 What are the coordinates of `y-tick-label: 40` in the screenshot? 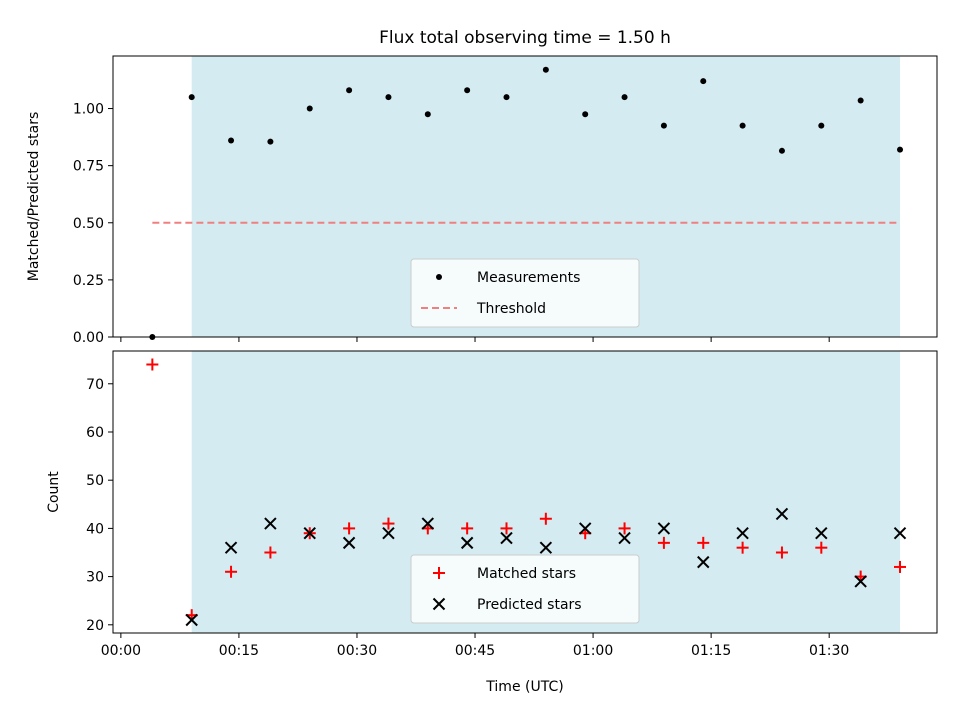 It's located at (95, 529).